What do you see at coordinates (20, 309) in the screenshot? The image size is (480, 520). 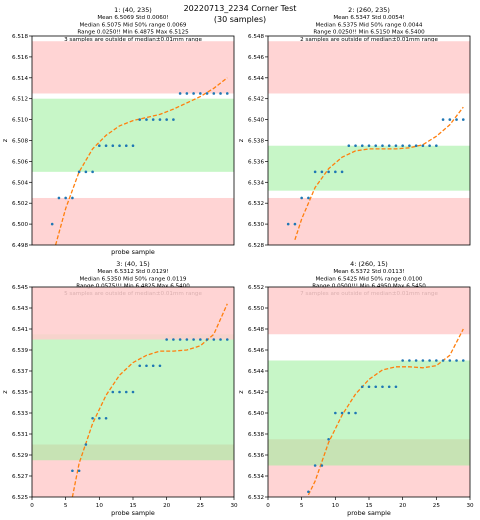 I see `y-tick-label: 6.543` at bounding box center [20, 309].